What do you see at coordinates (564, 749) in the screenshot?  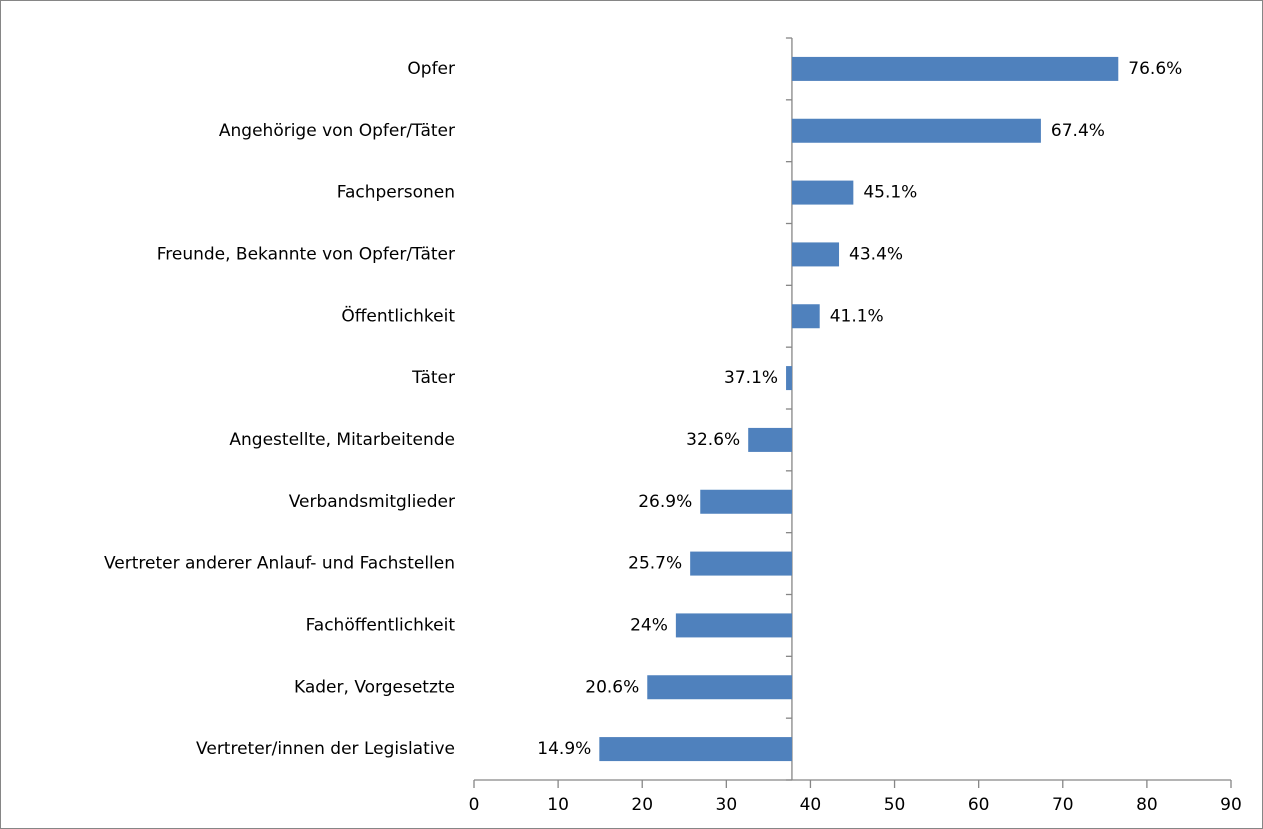 I see `data-label: 14.9%` at bounding box center [564, 749].